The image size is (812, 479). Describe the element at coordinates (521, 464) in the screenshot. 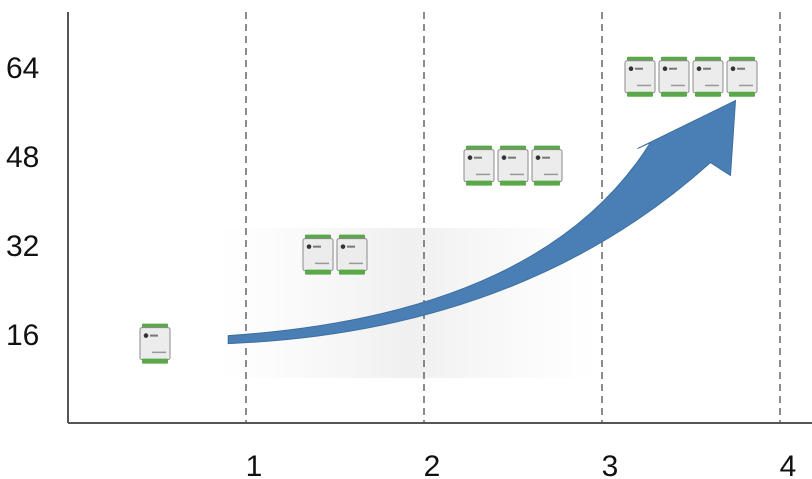

I see `x-tick-labels: 1 2 3 4` at that location.